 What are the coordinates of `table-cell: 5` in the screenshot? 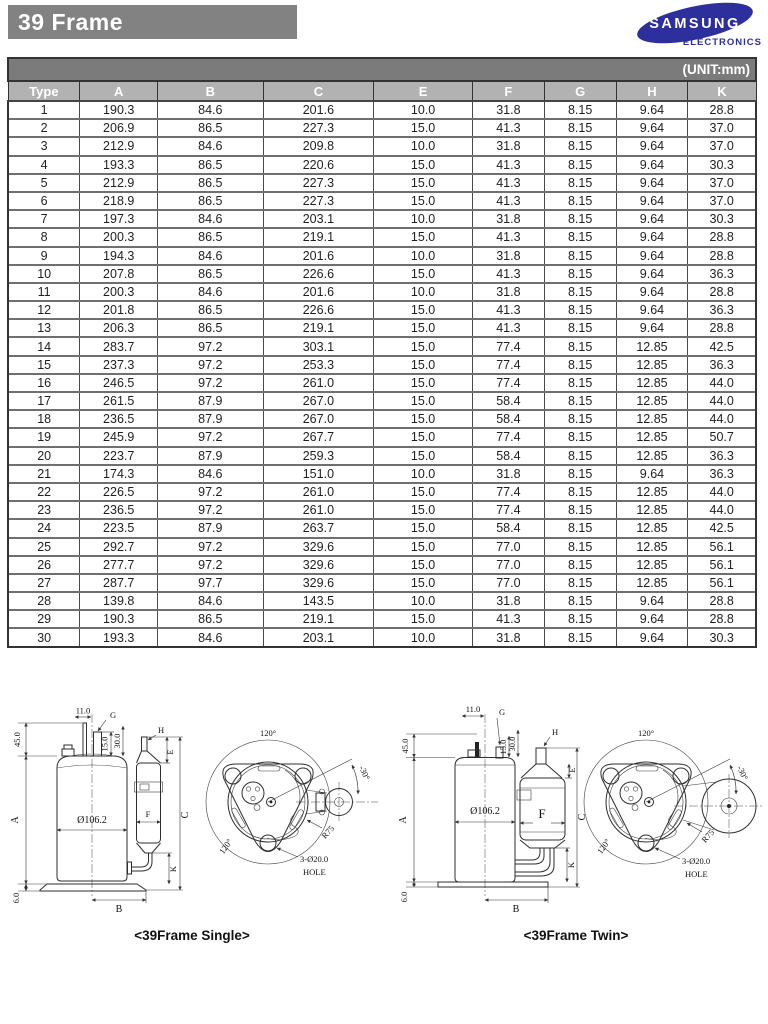 It's located at (44, 182).